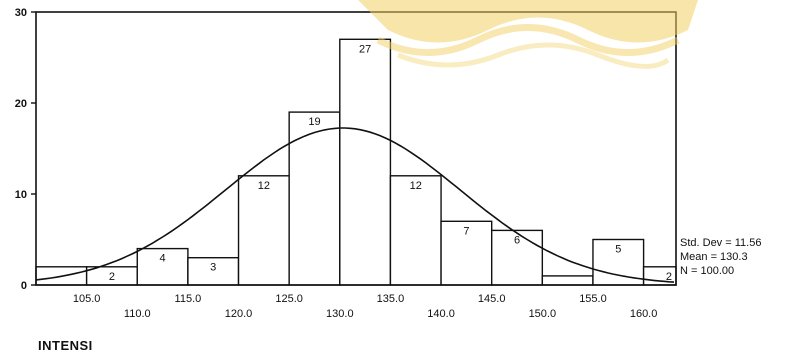 This screenshot has width=785, height=357. What do you see at coordinates (24, 286) in the screenshot?
I see `y-tick-label: 0` at bounding box center [24, 286].